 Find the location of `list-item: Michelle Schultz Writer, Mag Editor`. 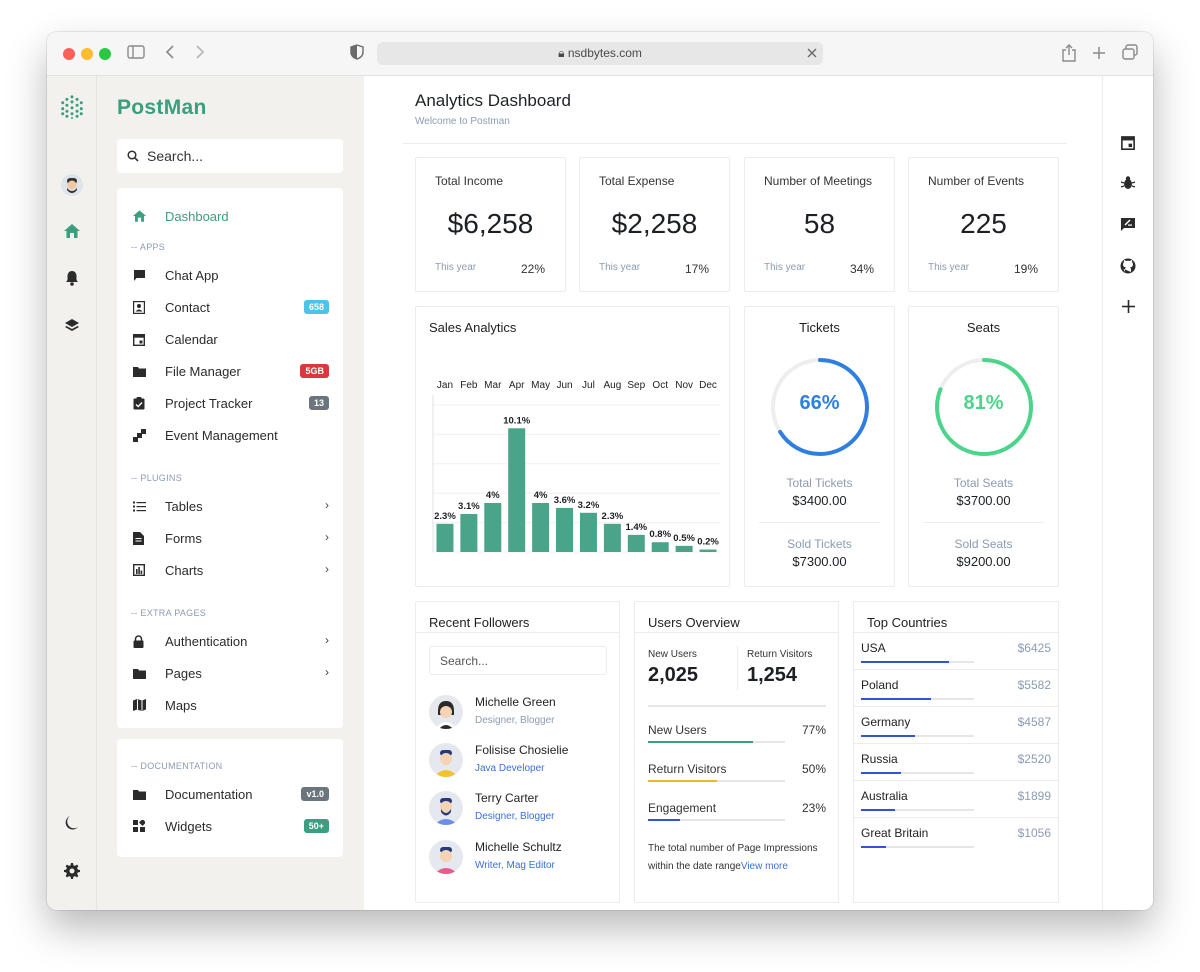

list-item: Michelle Schultz Writer, Mag Editor is located at coordinates (519, 860).